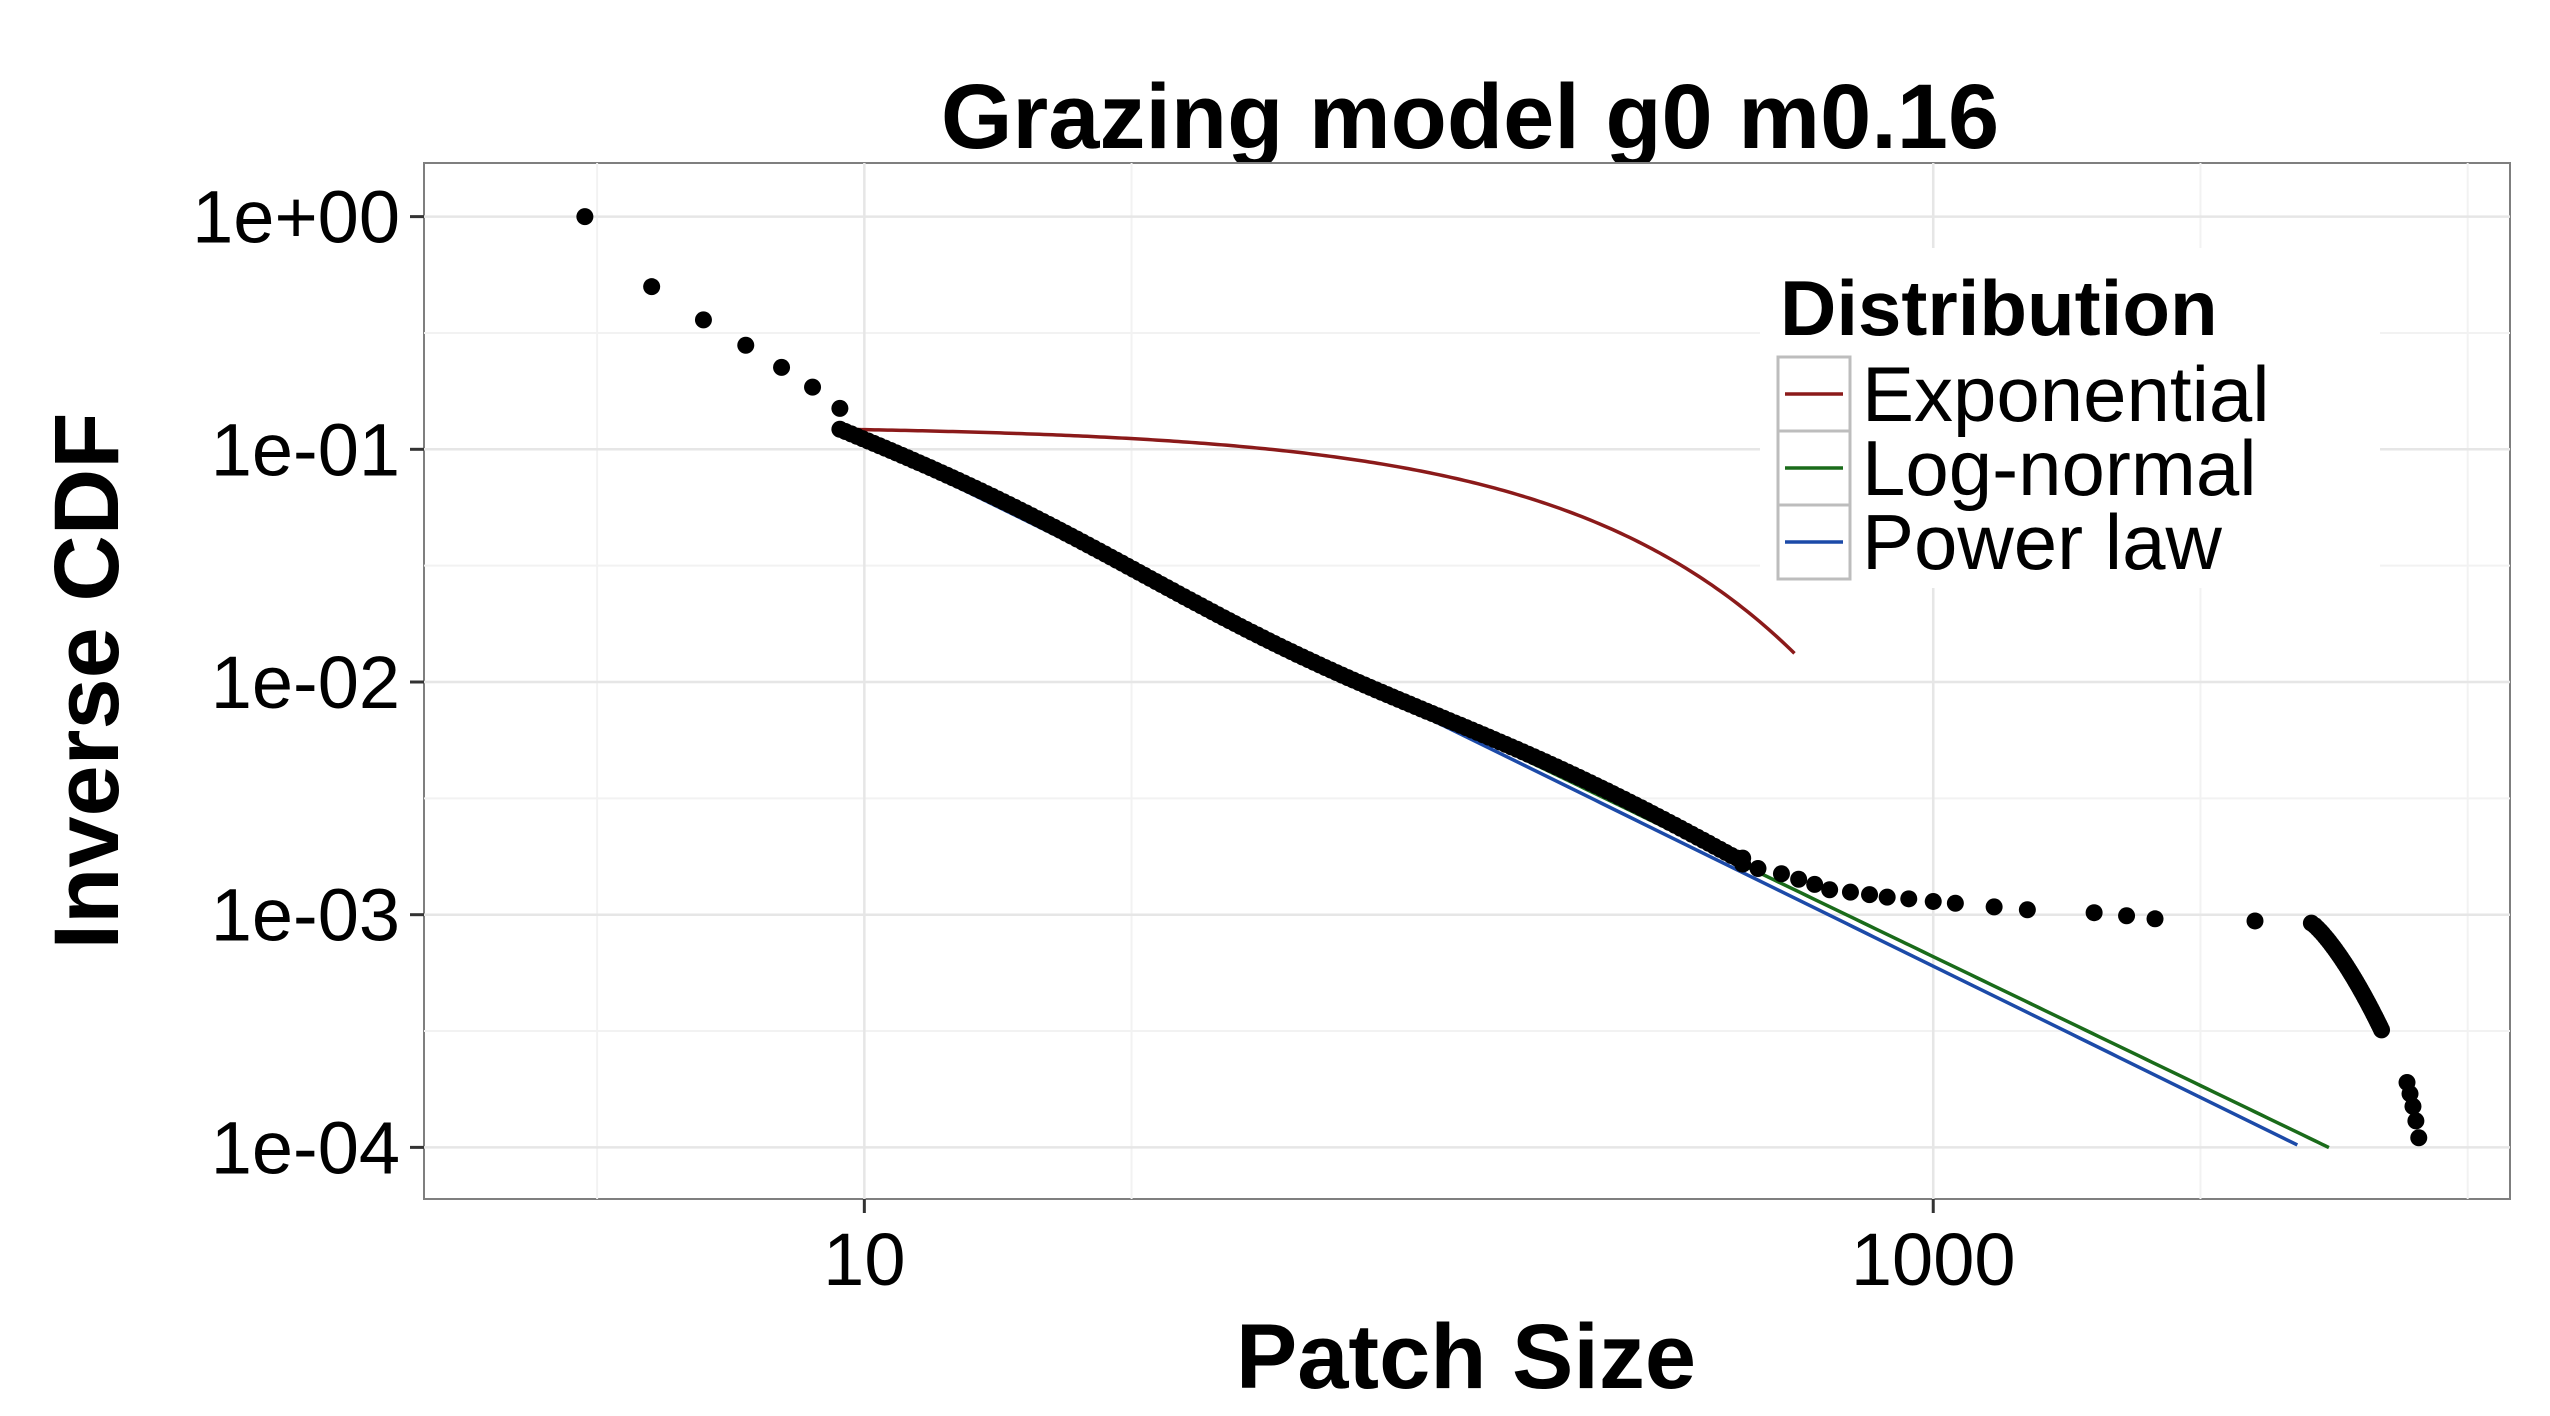 This screenshot has height=1416, width=2550. What do you see at coordinates (864, 1259) in the screenshot?
I see `x-tick-label: 10` at bounding box center [864, 1259].